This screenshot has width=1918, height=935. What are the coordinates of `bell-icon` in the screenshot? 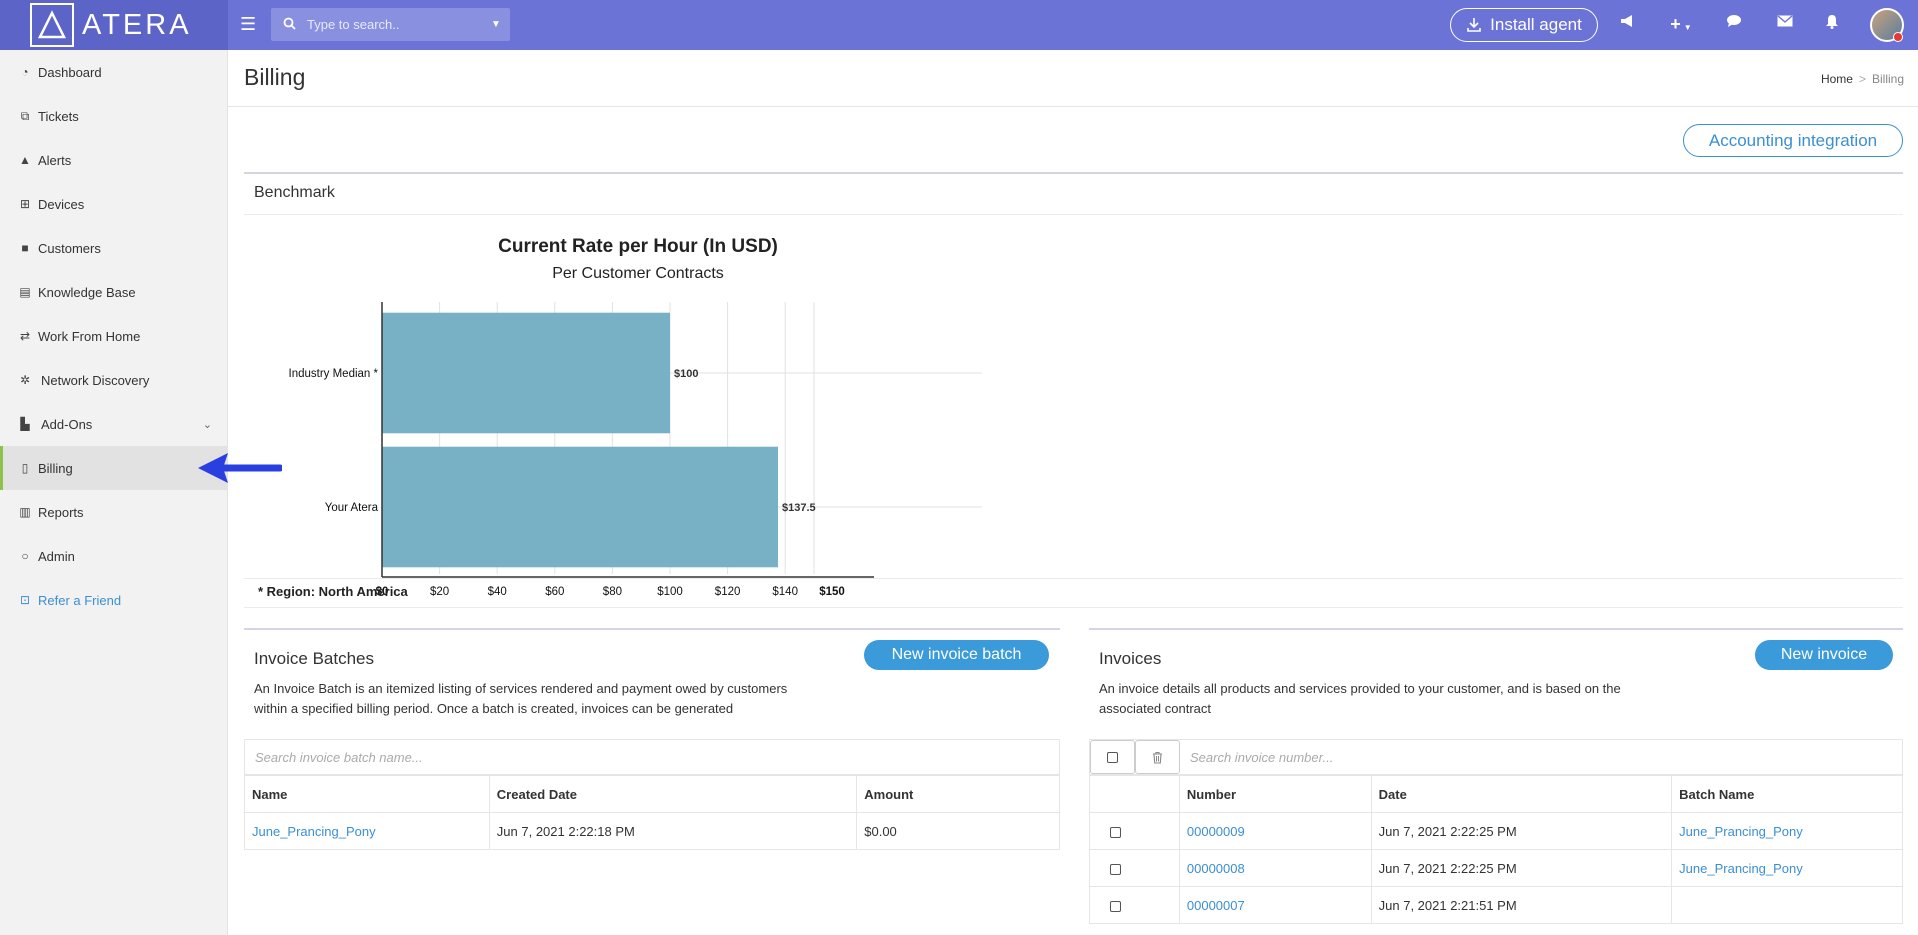 It's located at (1832, 25).